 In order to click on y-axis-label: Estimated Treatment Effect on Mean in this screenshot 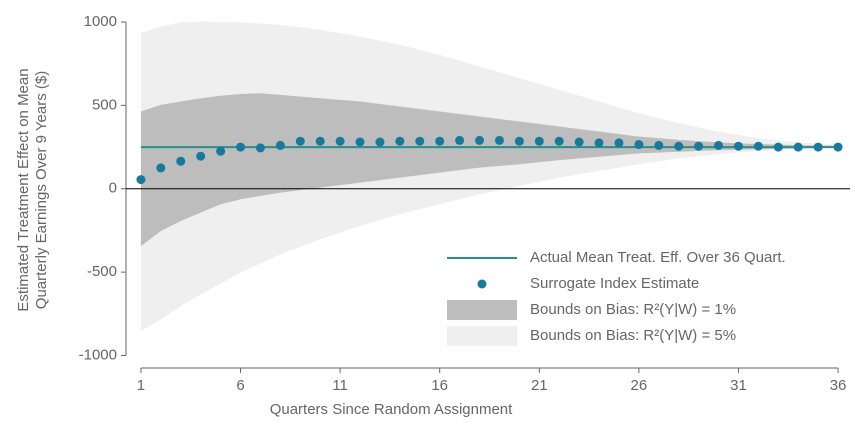, I will do `click(23, 189)`.